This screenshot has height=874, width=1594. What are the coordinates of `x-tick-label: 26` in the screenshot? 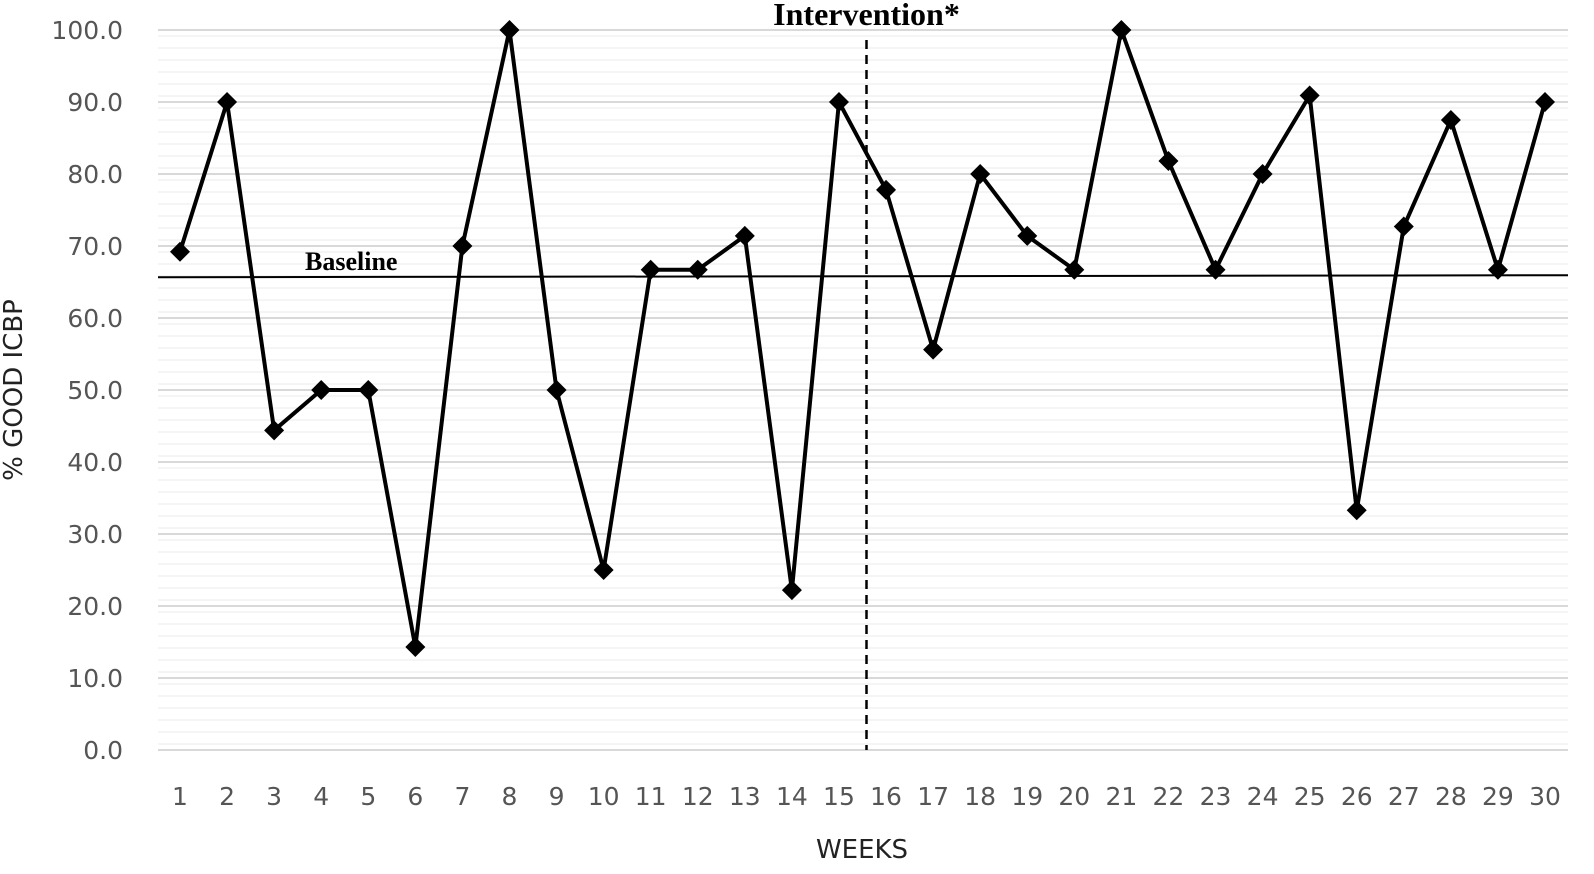 It's located at (1357, 796).